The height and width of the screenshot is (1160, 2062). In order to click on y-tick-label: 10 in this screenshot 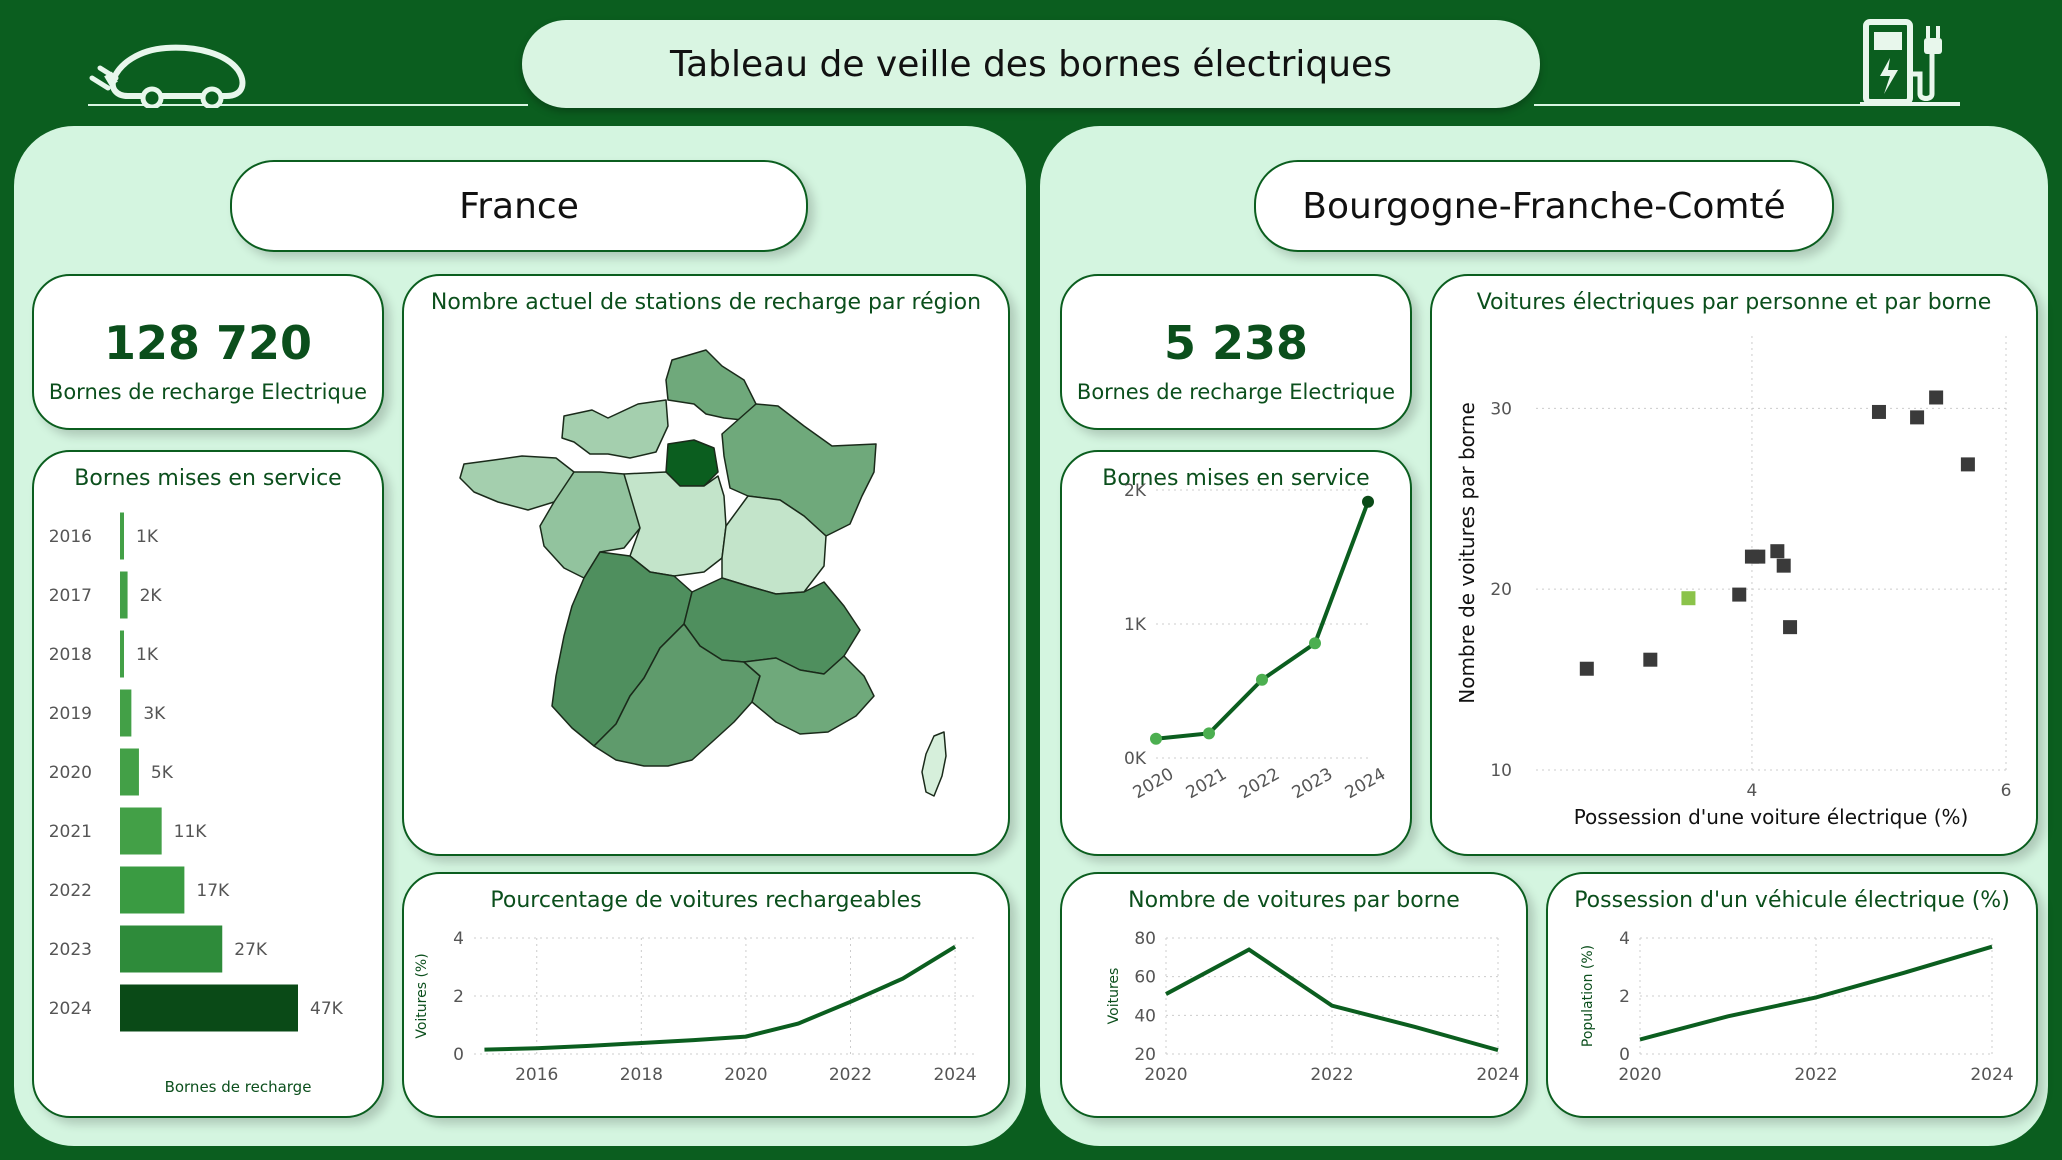, I will do `click(1501, 771)`.